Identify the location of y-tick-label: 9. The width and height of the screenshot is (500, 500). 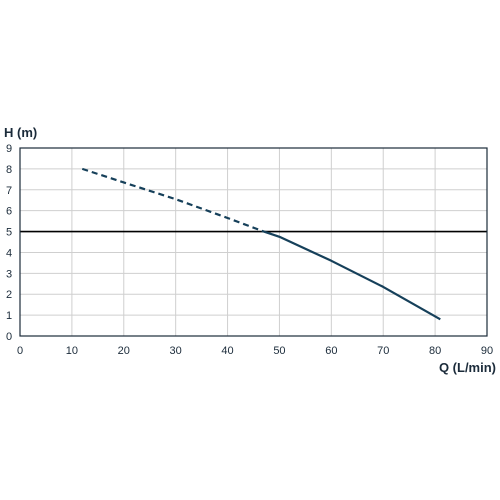
(9, 149).